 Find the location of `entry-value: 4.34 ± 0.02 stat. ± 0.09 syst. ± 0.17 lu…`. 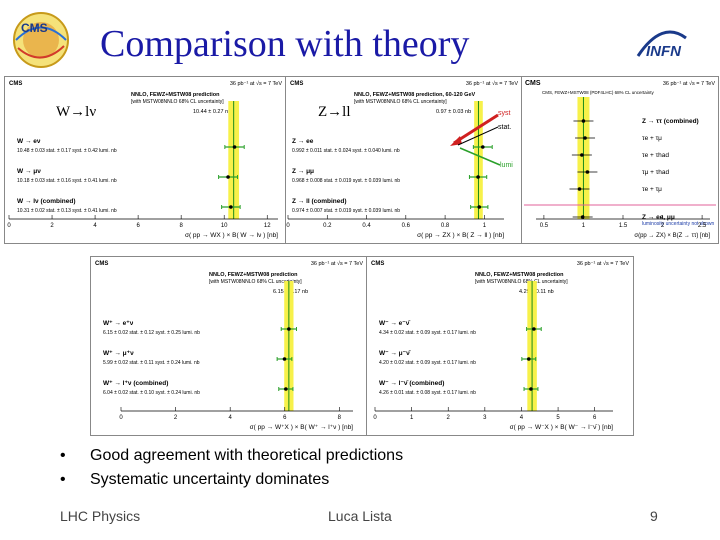

entry-value: 4.34 ± 0.02 stat. ± 0.09 syst. ± 0.17 lu… is located at coordinates (427, 333).